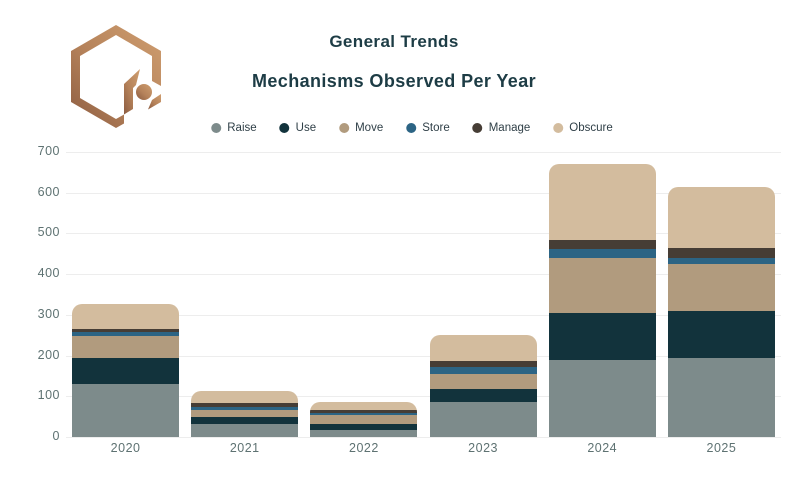  What do you see at coordinates (483, 395) in the screenshot?
I see `bar-segment-2023-use` at bounding box center [483, 395].